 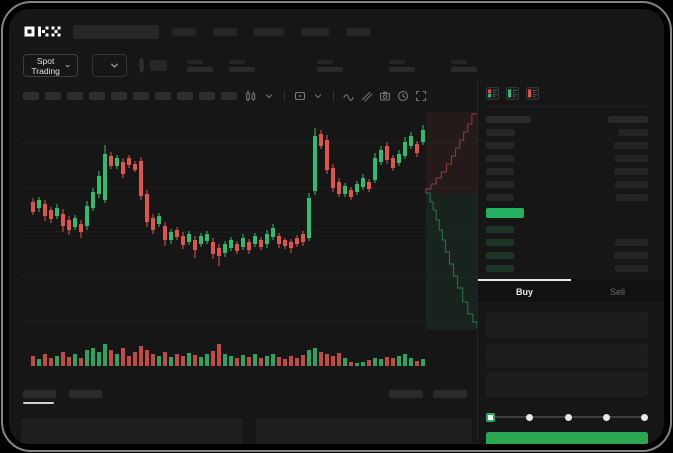 What do you see at coordinates (508, 119) in the screenshot?
I see `price-column-header-placeholder` at bounding box center [508, 119].